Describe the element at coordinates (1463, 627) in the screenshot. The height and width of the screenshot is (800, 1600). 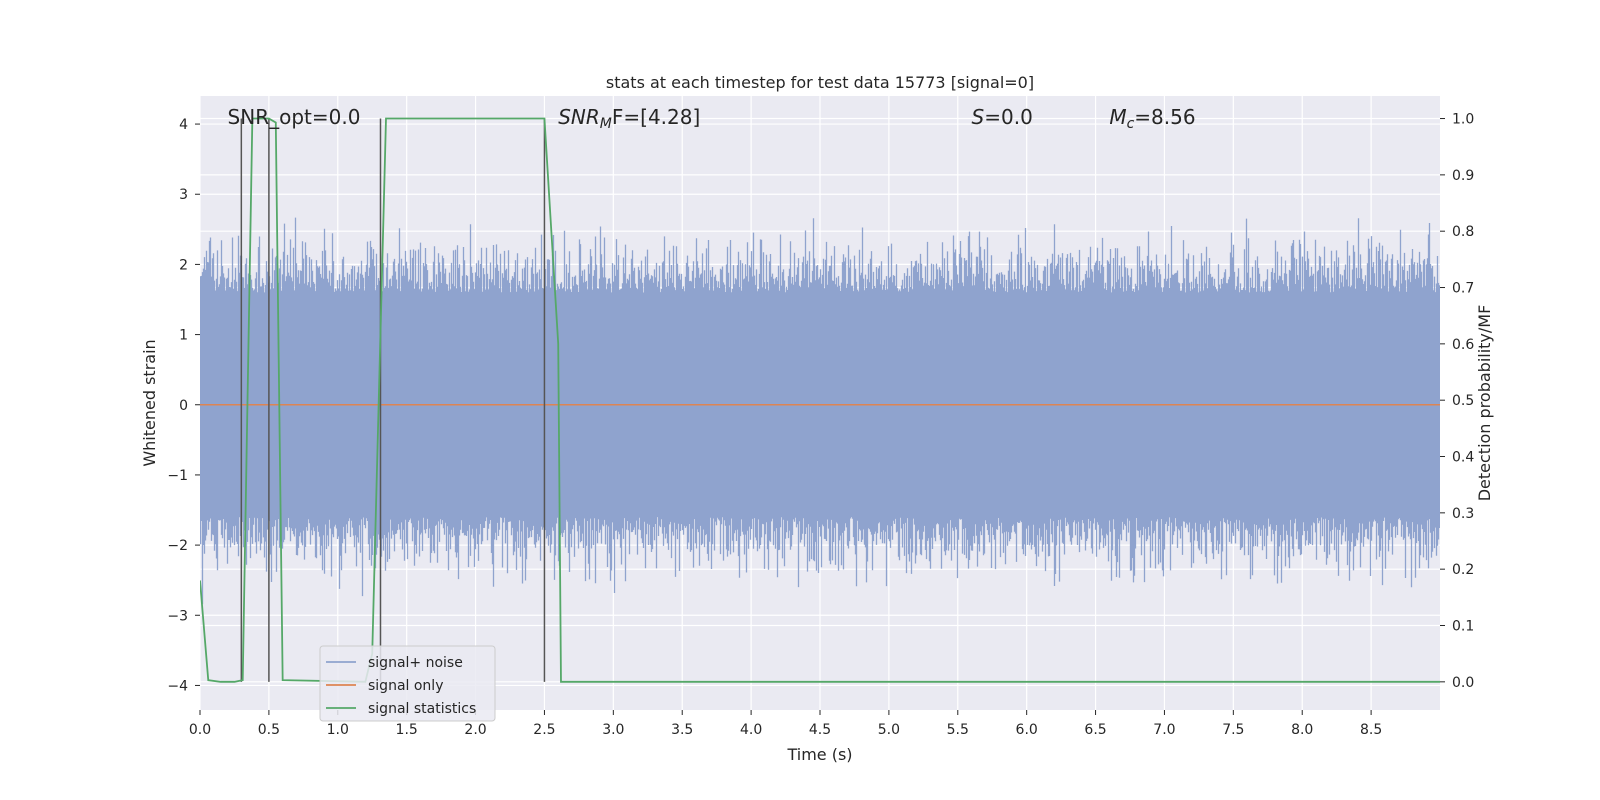
I see `y-right-tick-label: 0.1` at that location.